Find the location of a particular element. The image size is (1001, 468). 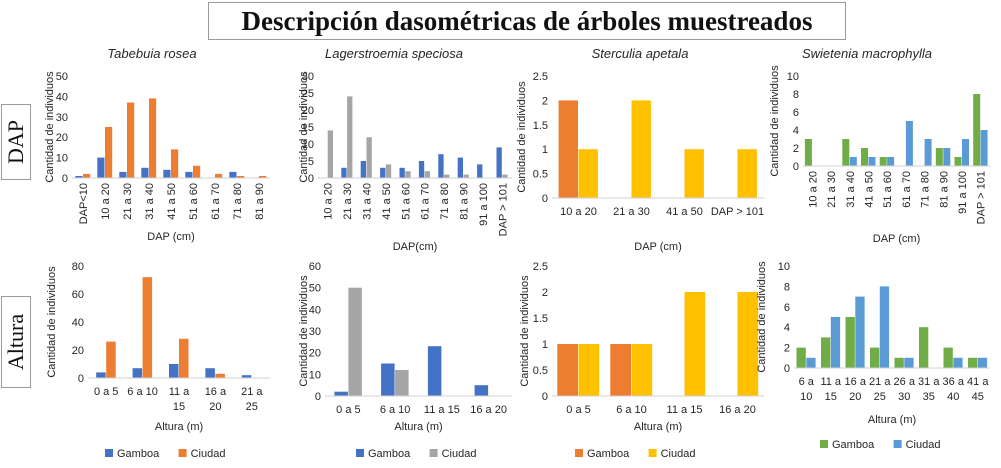

y-tick-label: 15 is located at coordinates (308, 128).